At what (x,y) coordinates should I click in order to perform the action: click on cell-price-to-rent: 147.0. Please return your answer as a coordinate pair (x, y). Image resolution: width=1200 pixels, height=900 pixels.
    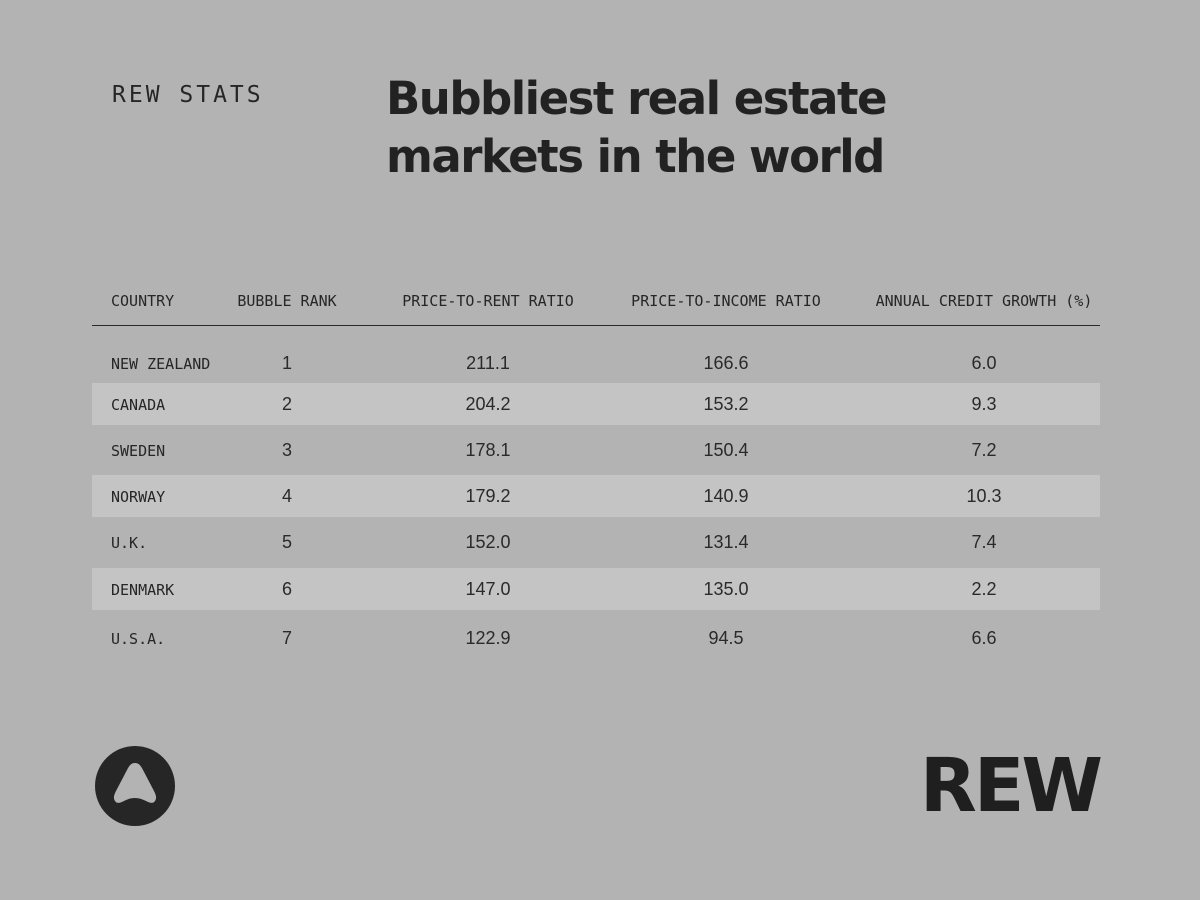
    Looking at the image, I should click on (488, 589).